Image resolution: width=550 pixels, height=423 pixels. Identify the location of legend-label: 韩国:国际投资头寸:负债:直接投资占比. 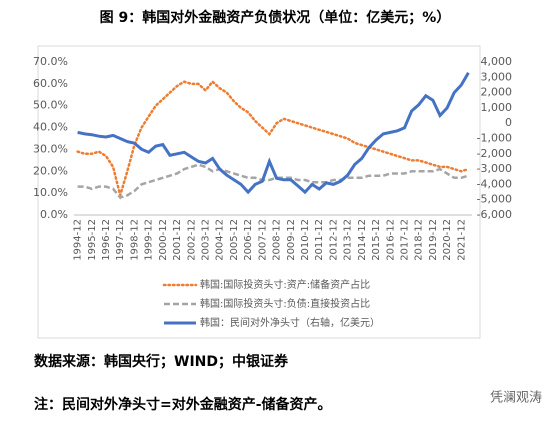
(285, 303).